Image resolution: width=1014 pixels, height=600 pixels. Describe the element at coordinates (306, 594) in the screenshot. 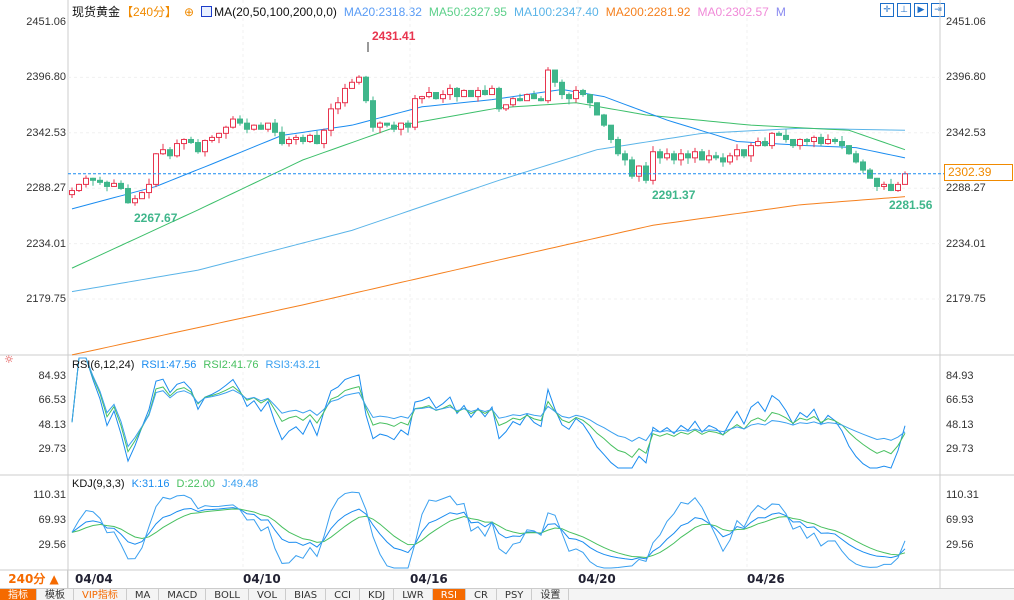

I see `tab-7: BIAS` at that location.